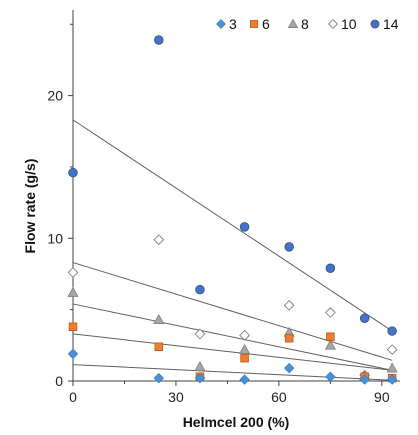 The height and width of the screenshot is (435, 418). I want to click on y-axis-title: Flow rate (g/s), so click(30, 206).